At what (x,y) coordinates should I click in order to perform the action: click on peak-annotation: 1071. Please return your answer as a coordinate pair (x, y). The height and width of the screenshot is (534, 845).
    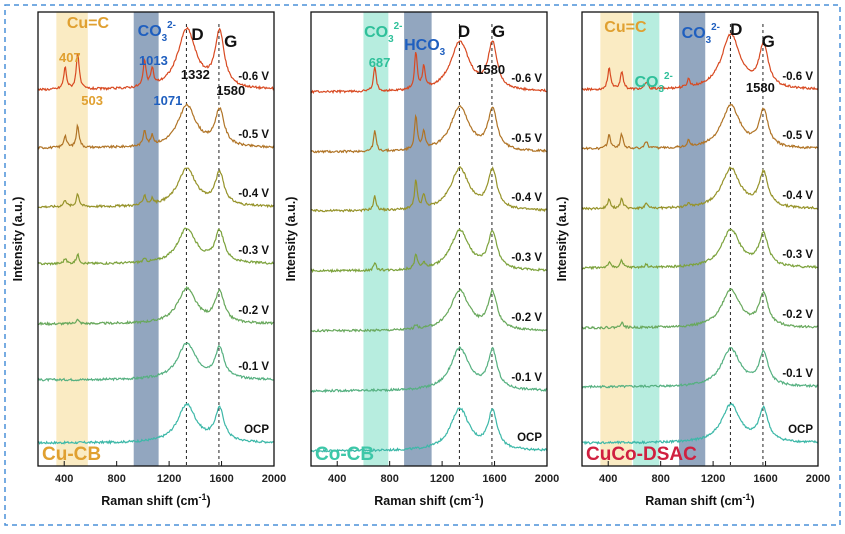
    Looking at the image, I should click on (167, 100).